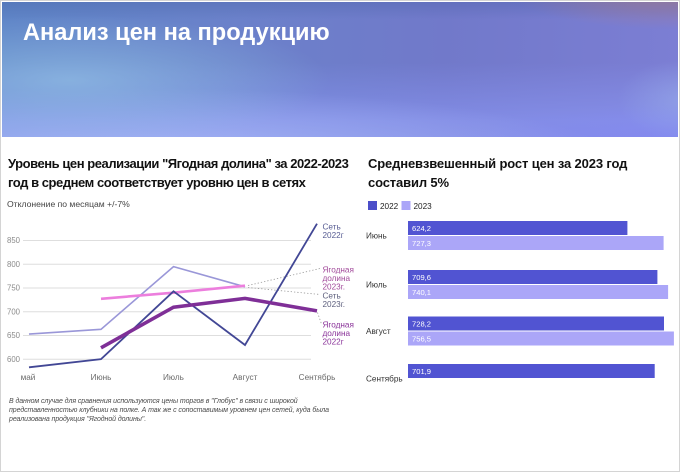 The image size is (680, 472). Describe the element at coordinates (423, 206) in the screenshot. I see `svg-text: 2023` at that location.